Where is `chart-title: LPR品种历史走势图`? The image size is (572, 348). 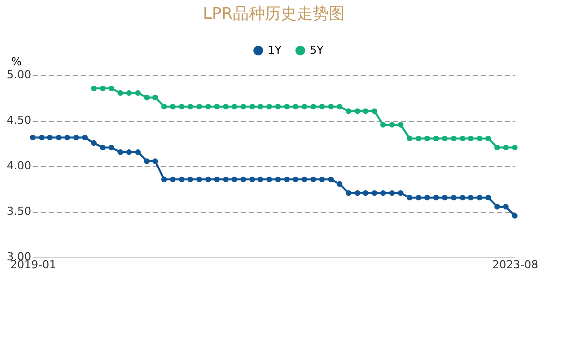
chart-title: LPR品种历史走势图 is located at coordinates (274, 13).